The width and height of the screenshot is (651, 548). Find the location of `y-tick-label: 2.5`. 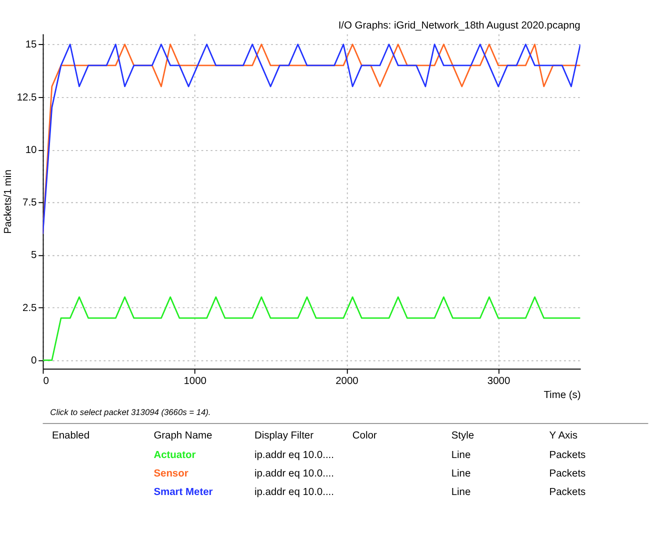

y-tick-label: 2.5 is located at coordinates (30, 308).